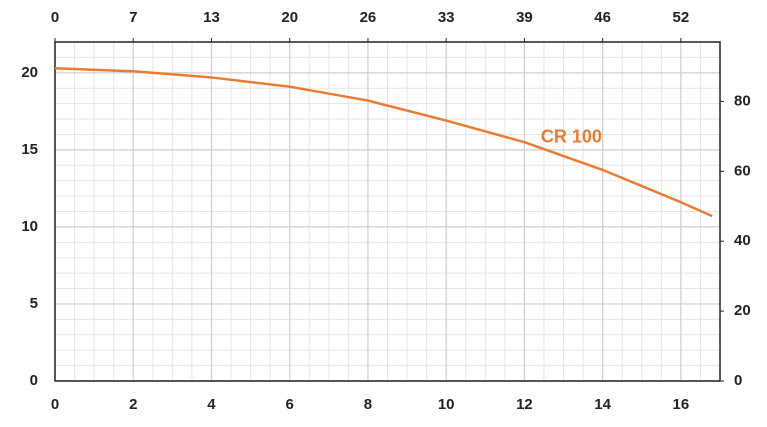  Describe the element at coordinates (742, 240) in the screenshot. I see `y2-tick-label: 40` at that location.